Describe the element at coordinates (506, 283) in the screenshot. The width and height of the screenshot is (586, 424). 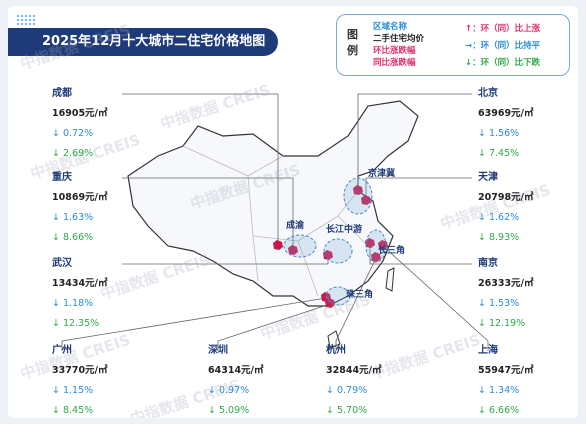
I see `city-price: 26333元/㎡` at that location.